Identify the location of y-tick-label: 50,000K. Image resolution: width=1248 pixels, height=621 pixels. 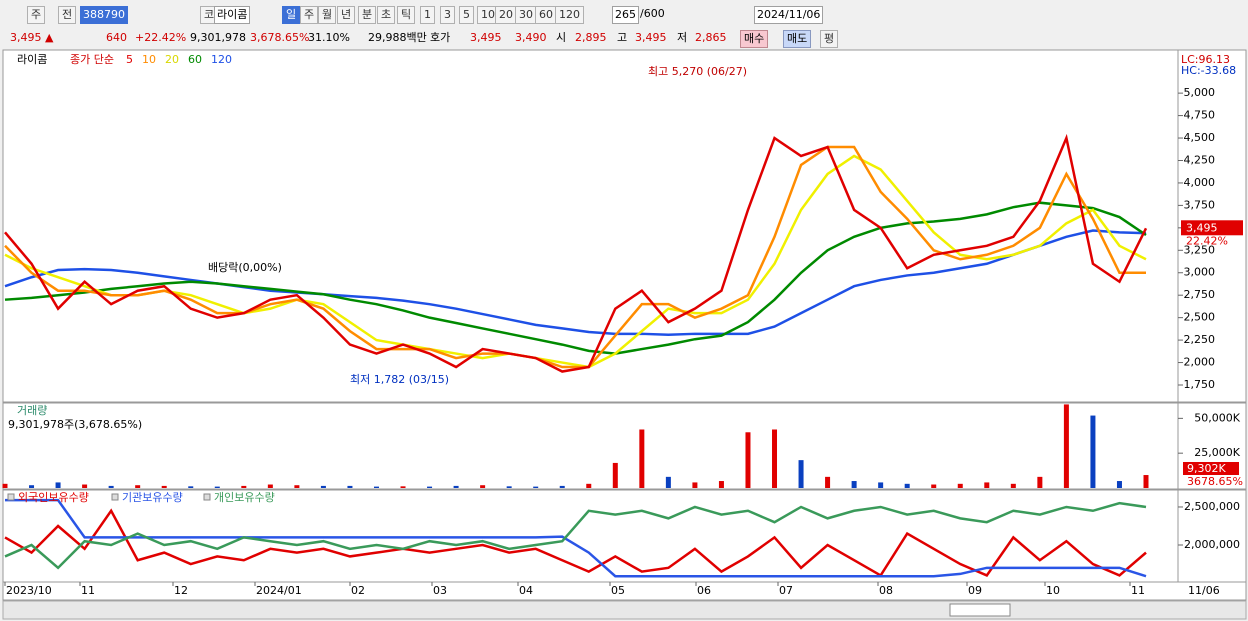
(1217, 417).